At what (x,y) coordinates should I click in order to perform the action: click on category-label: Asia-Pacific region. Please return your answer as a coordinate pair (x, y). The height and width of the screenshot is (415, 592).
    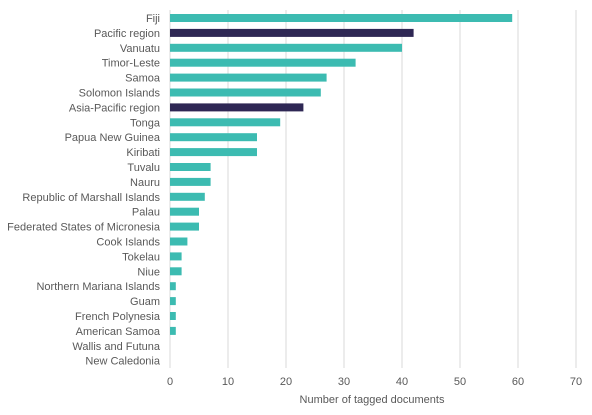
    Looking at the image, I should click on (114, 108).